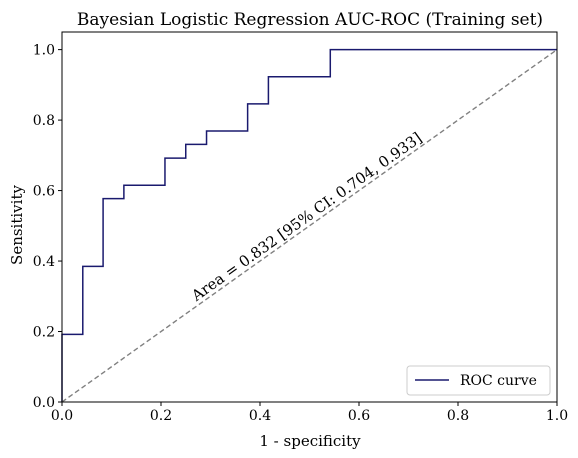 This screenshot has width=578, height=458. What do you see at coordinates (498, 381) in the screenshot?
I see `legend-entry: ROC curve` at bounding box center [498, 381].